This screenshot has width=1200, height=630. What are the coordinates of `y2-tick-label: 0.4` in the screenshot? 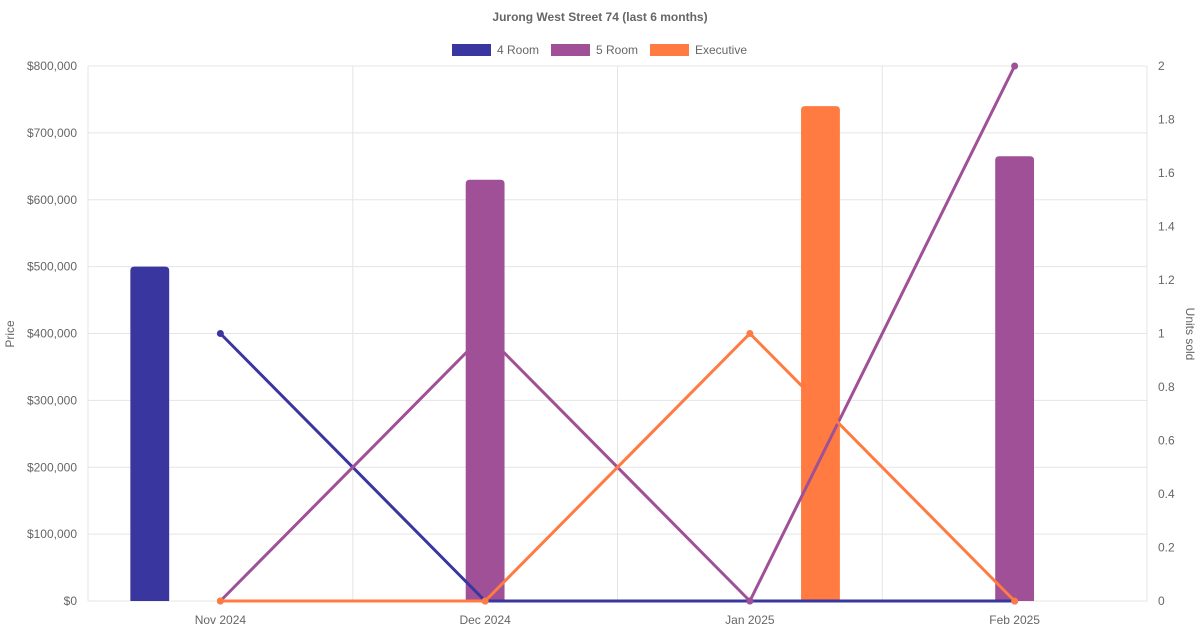 It's located at (1166, 494).